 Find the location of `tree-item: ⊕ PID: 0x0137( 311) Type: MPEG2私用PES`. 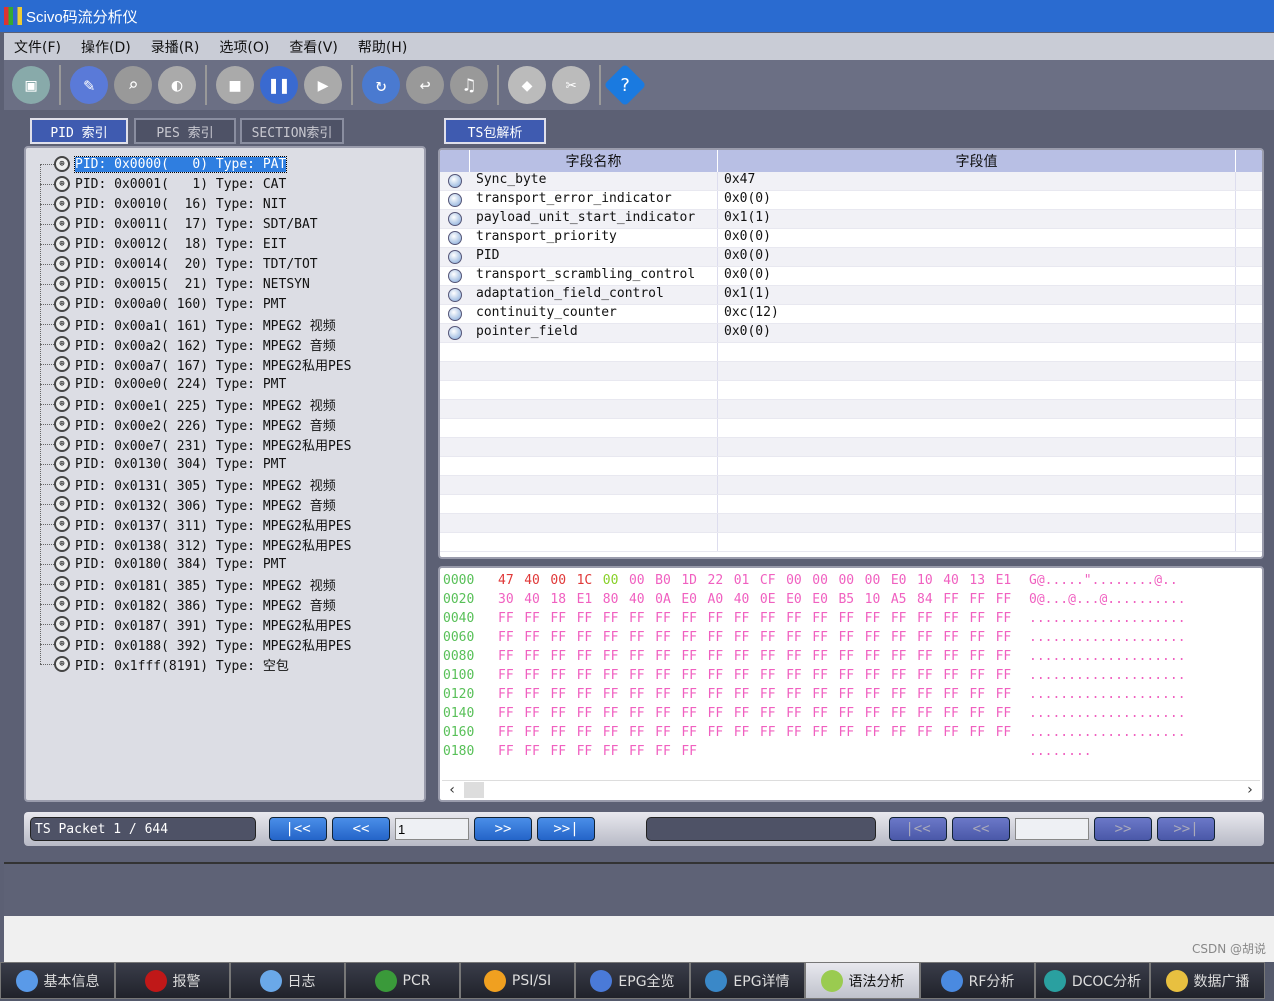

tree-item: ⊕ PID: 0x0137( 311) Type: MPEG2私用PES is located at coordinates (225, 524).